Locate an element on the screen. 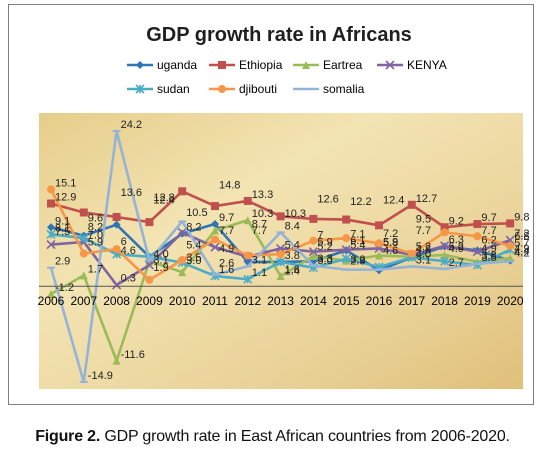  data-label: 1.4 is located at coordinates (292, 271).